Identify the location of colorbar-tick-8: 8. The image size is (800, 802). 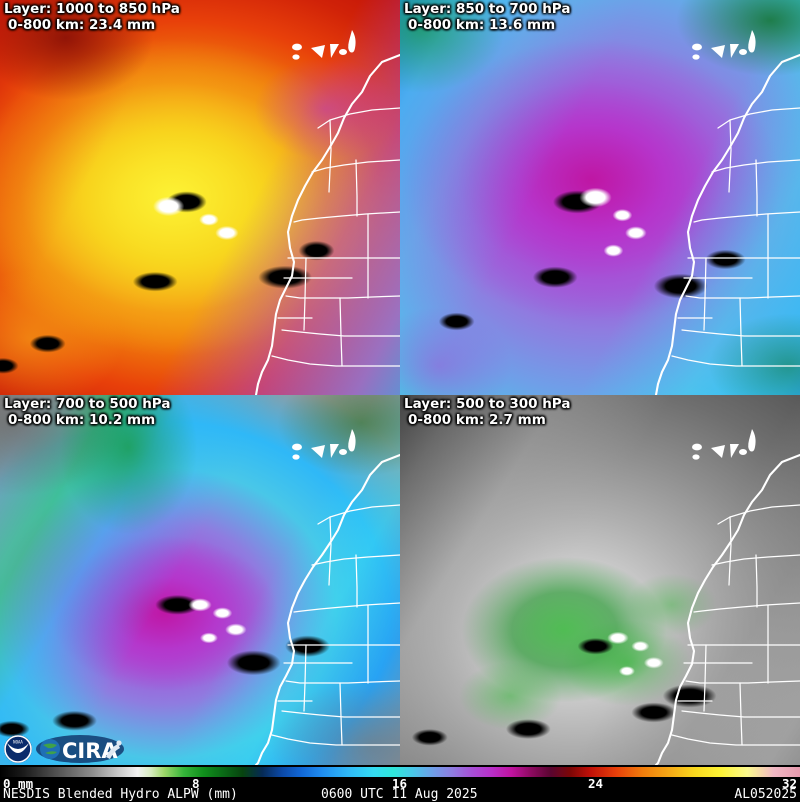
(196, 783).